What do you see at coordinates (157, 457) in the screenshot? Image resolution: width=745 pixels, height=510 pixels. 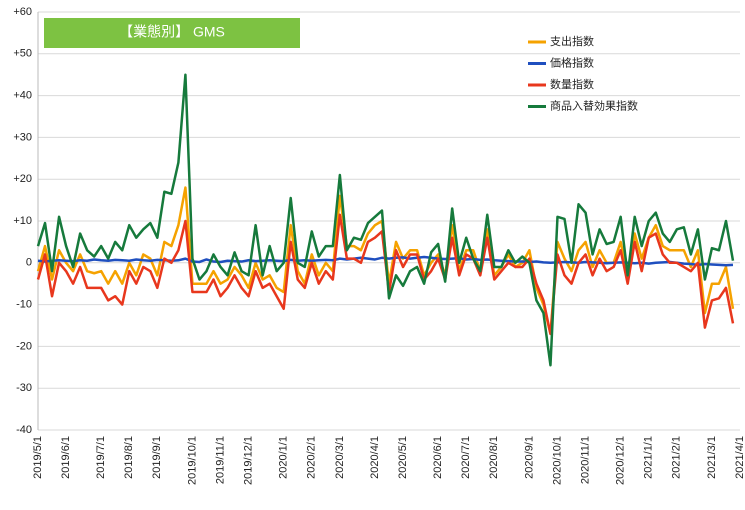 I see `x-tick-label: 2019/9/1` at bounding box center [157, 457].